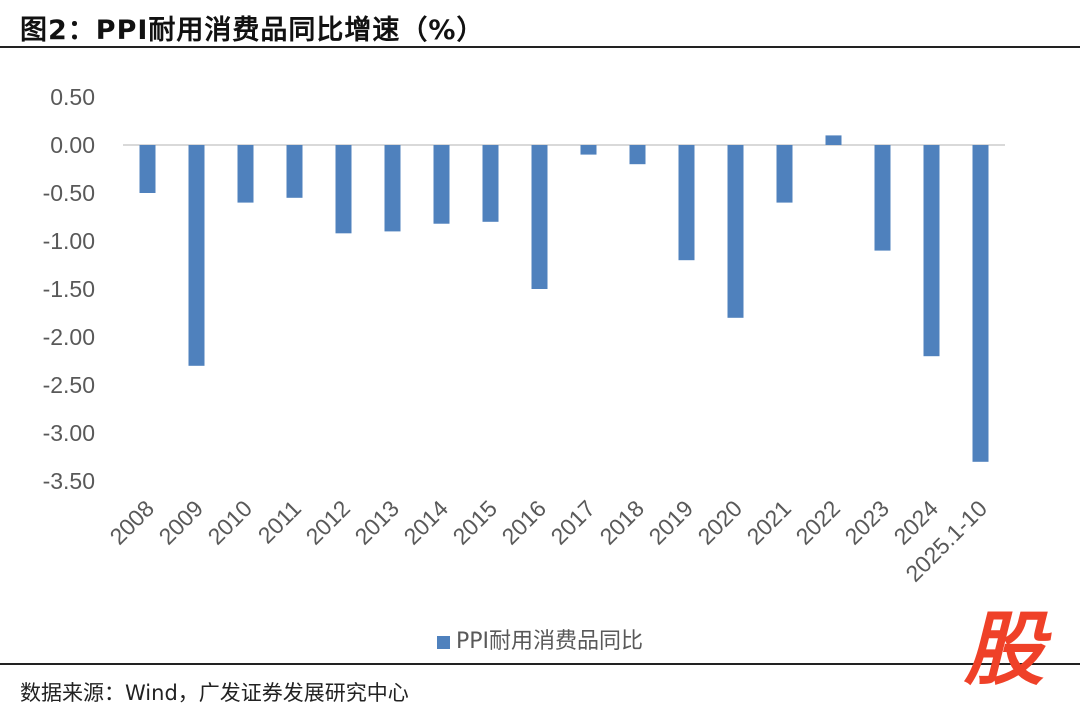 This screenshot has height=713, width=1080. What do you see at coordinates (69, 385) in the screenshot?
I see `y-tick-label: -2.50` at bounding box center [69, 385].